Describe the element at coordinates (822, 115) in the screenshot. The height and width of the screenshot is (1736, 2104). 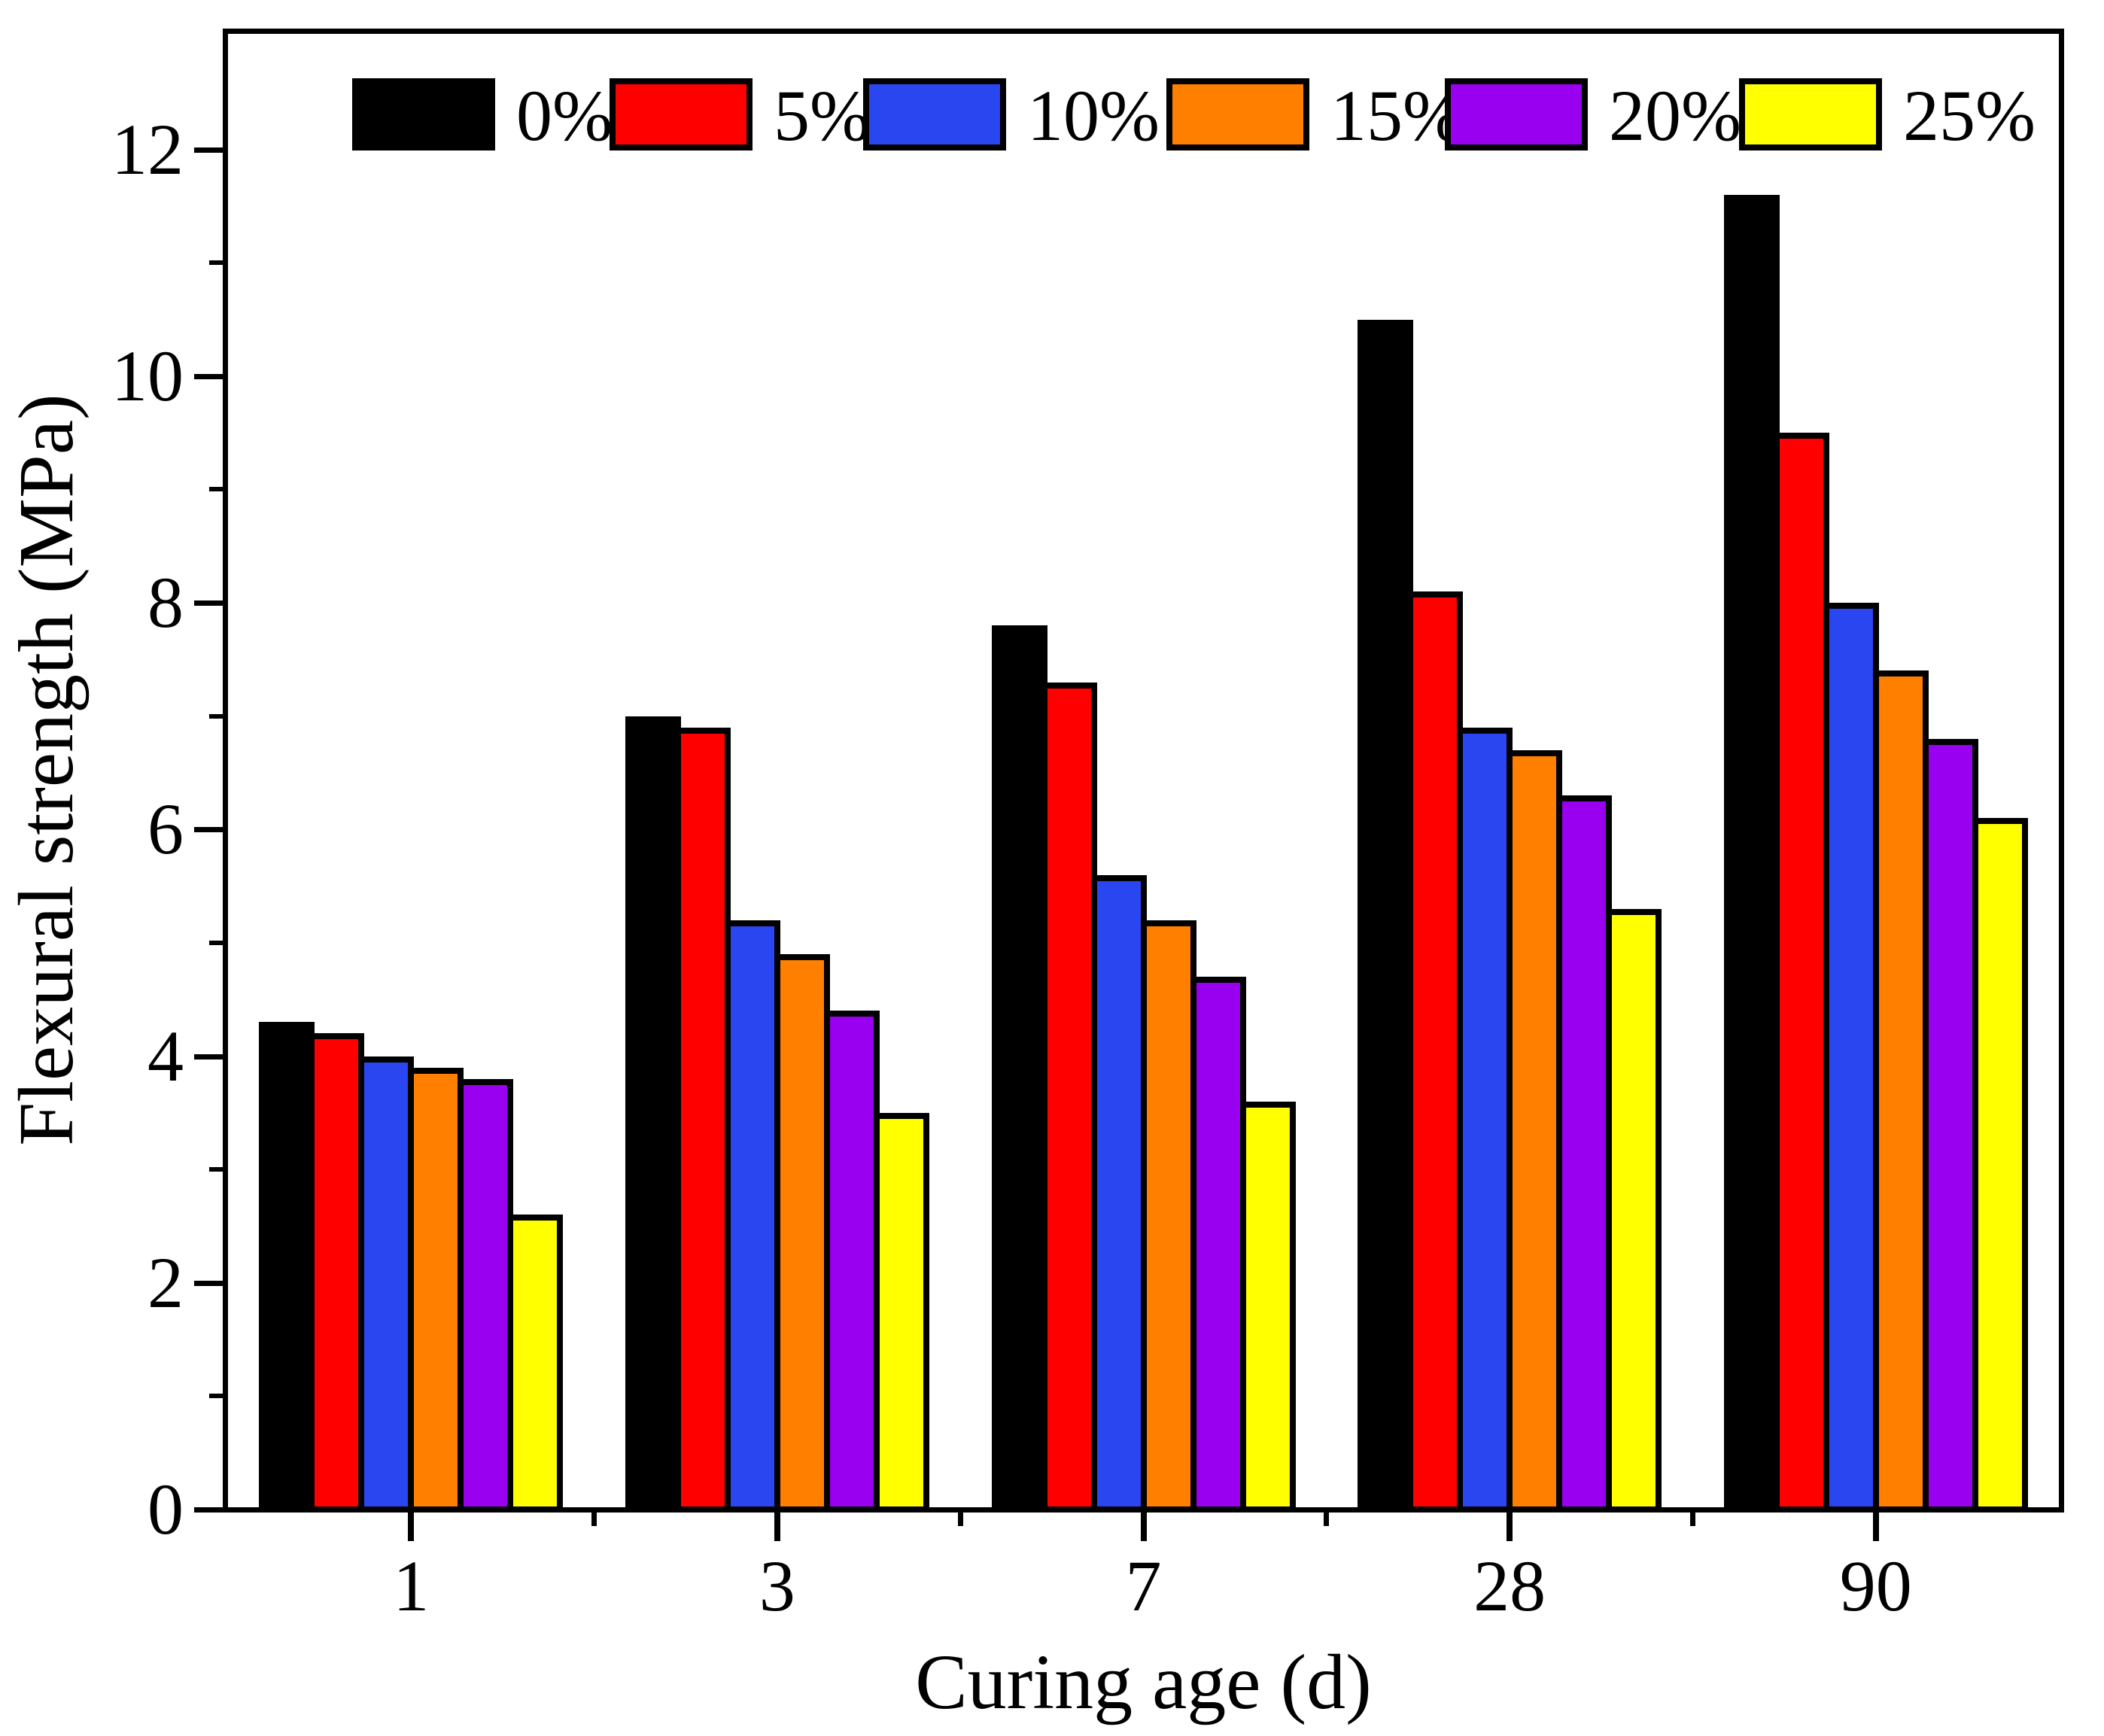
I see `legend-label: 5%` at that location.